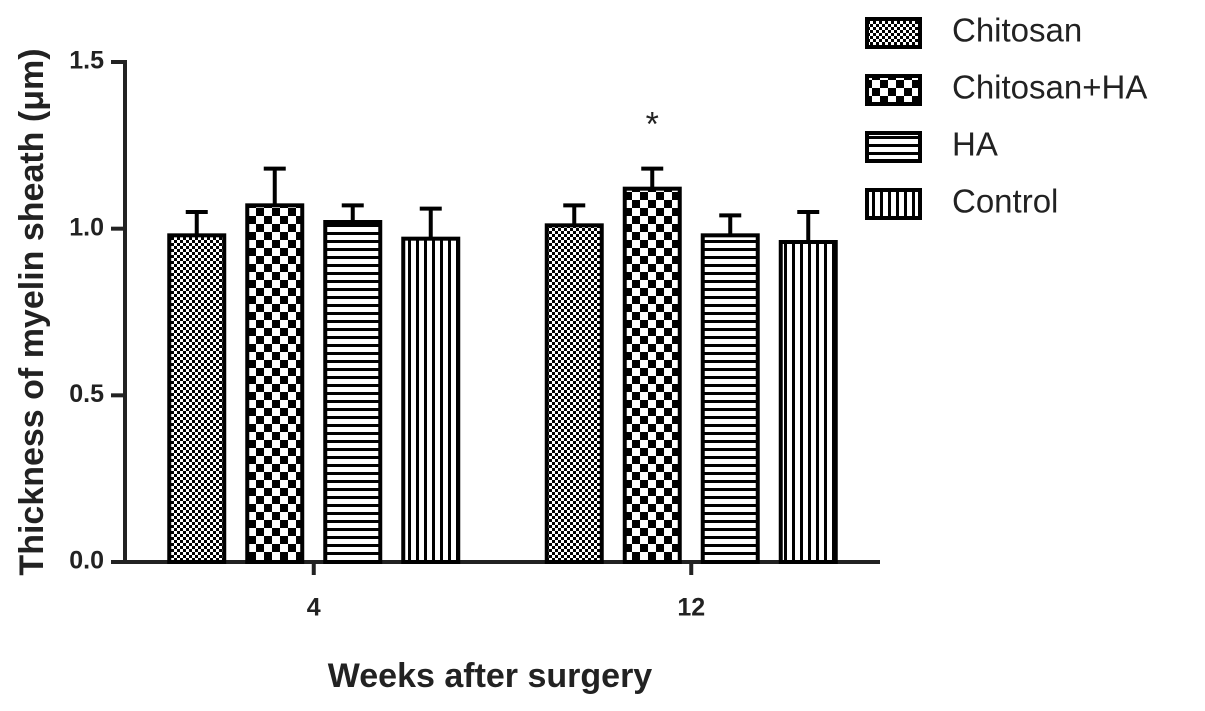 The width and height of the screenshot is (1205, 711). What do you see at coordinates (975, 144) in the screenshot?
I see `legend-label: HA` at bounding box center [975, 144].